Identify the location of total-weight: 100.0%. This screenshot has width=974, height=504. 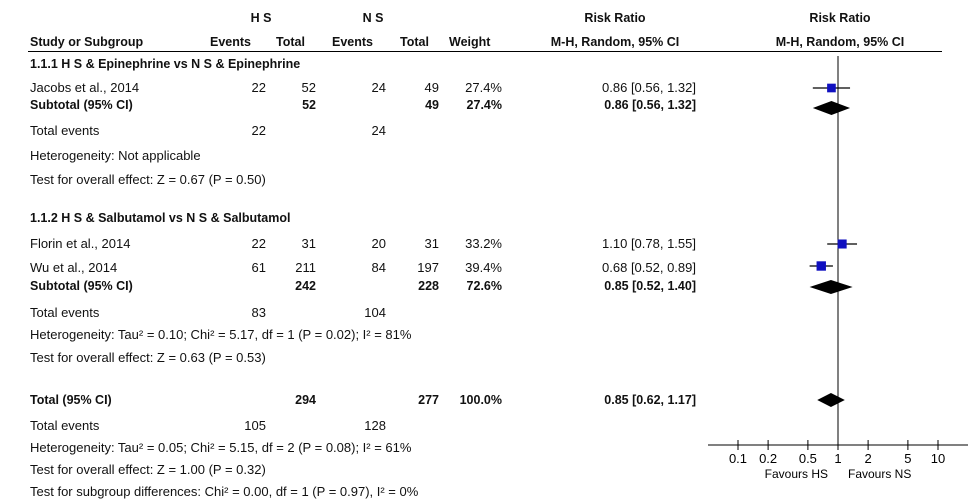
(480, 400).